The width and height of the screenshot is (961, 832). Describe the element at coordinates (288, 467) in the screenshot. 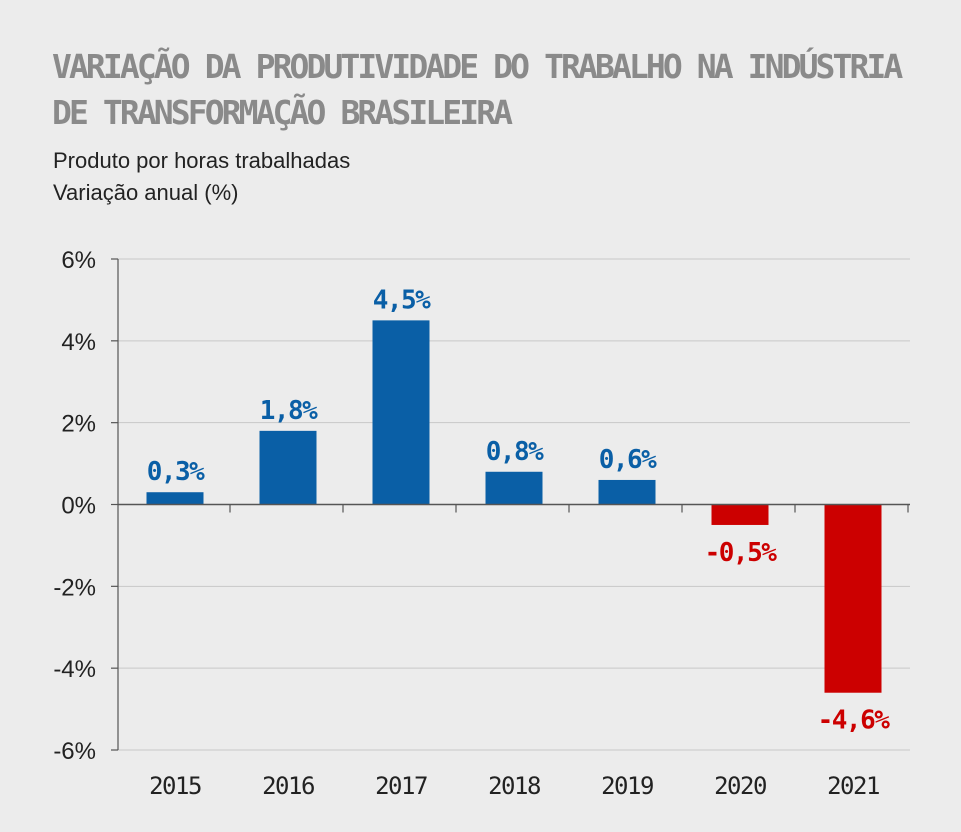

I see `bar-2016` at that location.